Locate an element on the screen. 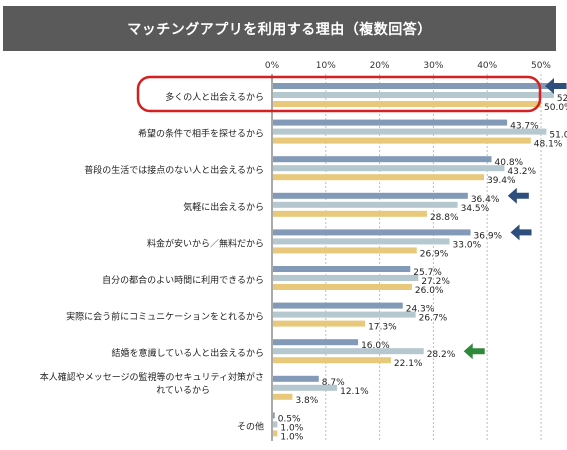  x-tick-label: 0% is located at coordinates (272, 66).